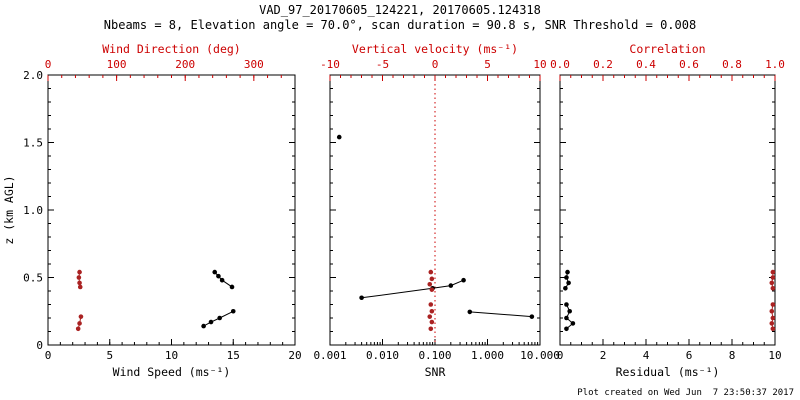  Describe the element at coordinates (185, 64) in the screenshot. I see `svg-text: 200` at that location.